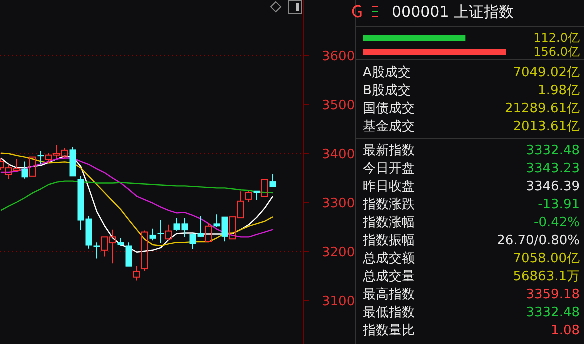  What do you see at coordinates (553, 187) in the screenshot?
I see `text: 3346.39` at bounding box center [553, 187].